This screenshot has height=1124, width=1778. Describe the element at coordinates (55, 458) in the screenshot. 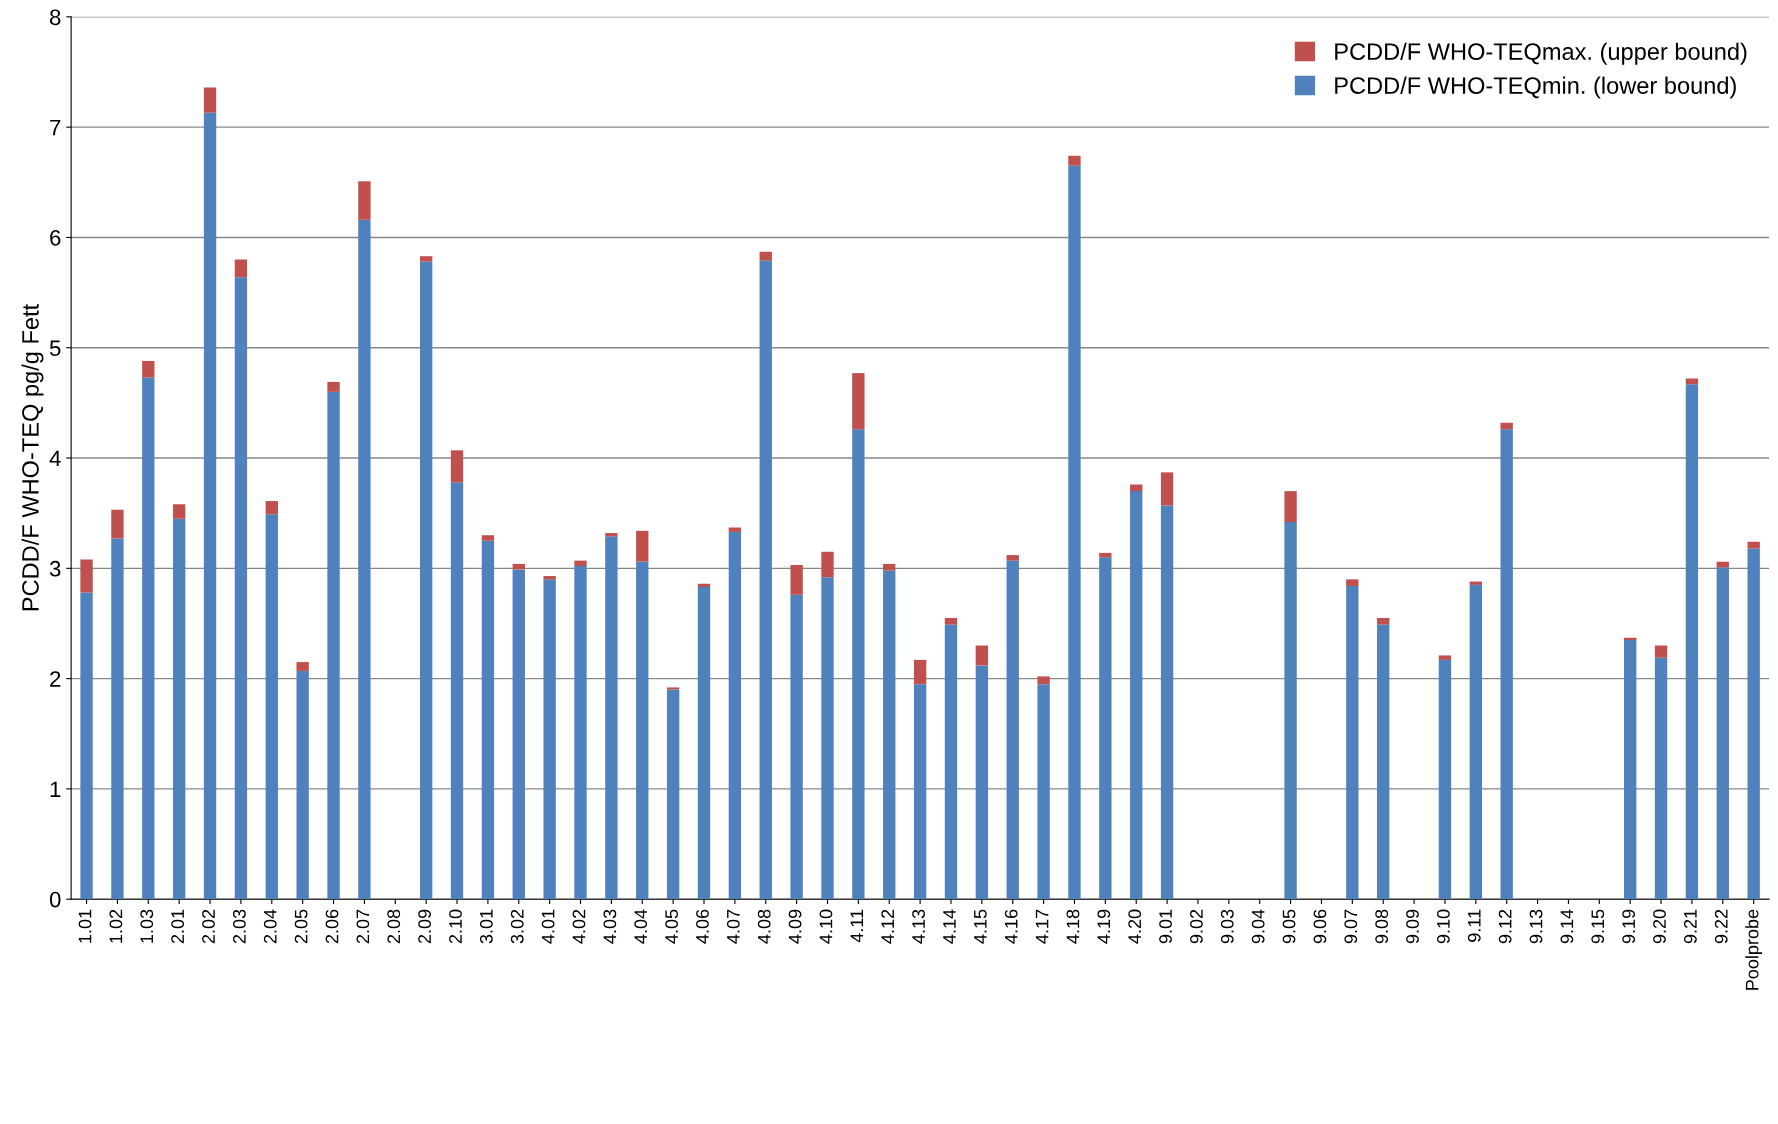

I see `y-tick-label: 4` at that location.